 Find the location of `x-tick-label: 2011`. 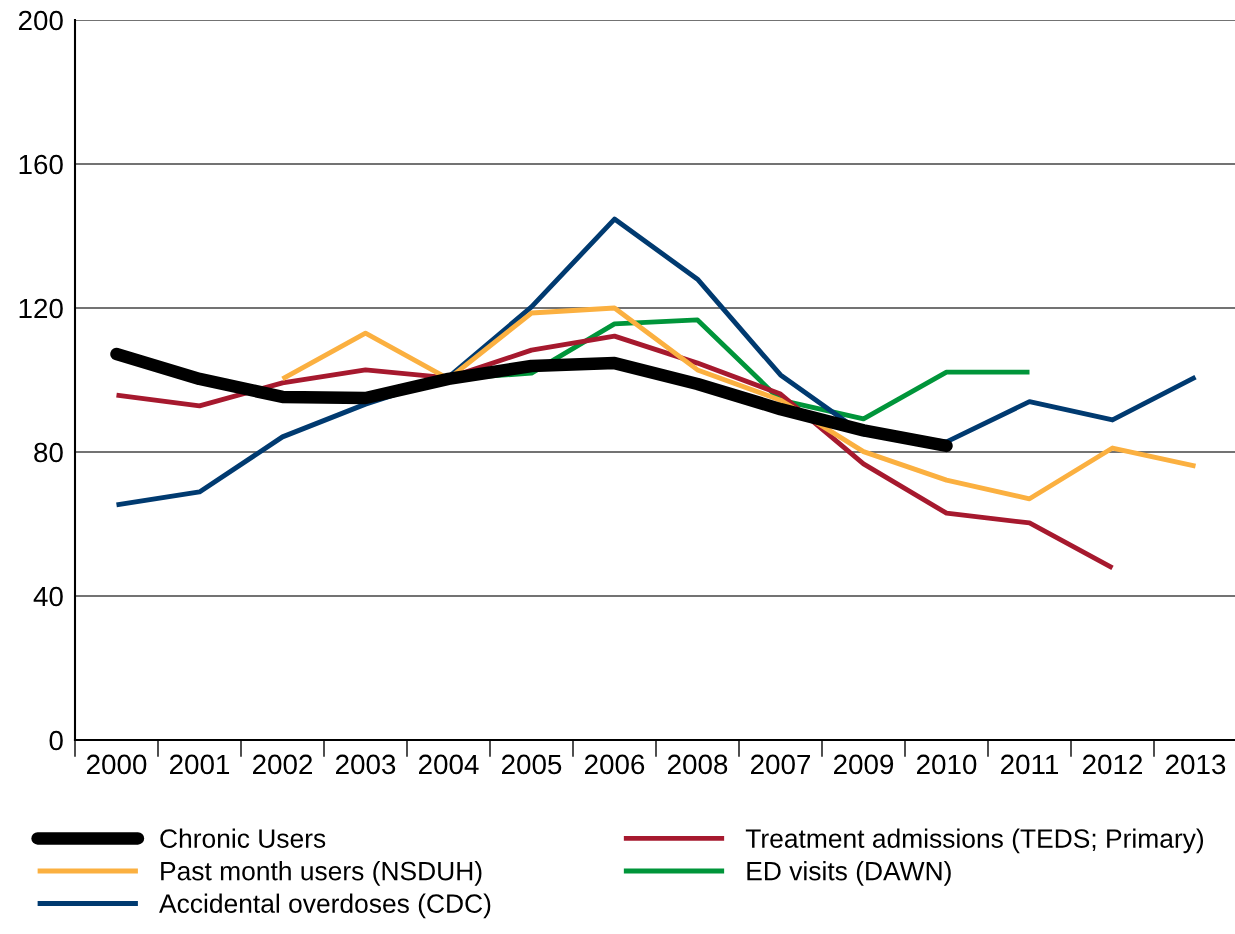

x-tick-label: 2011 is located at coordinates (1030, 764).